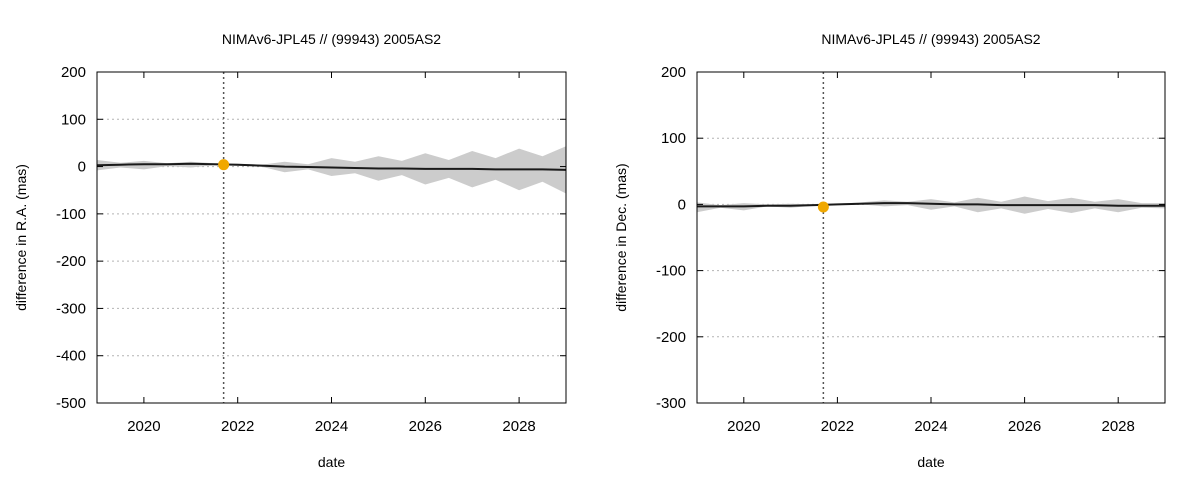 Image resolution: width=1200 pixels, height=485 pixels. I want to click on y-tick-label: -500, so click(71, 403).